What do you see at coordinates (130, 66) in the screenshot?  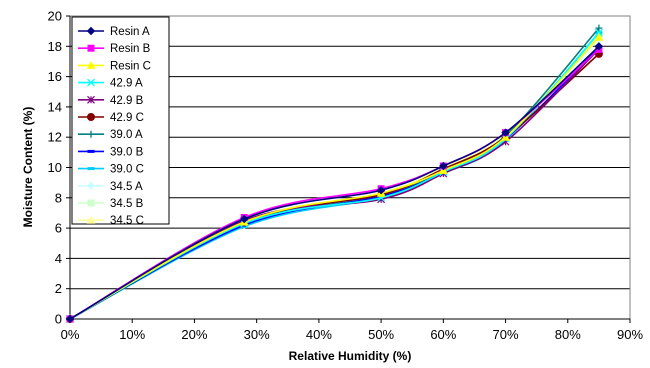 I see `legend-label: Resin C` at bounding box center [130, 66].